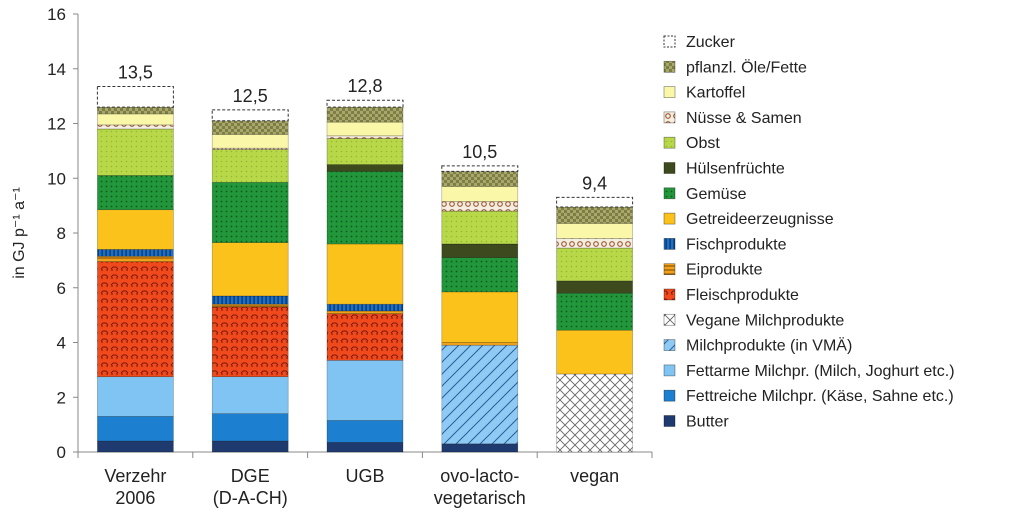 Image resolution: width=1012 pixels, height=527 pixels. What do you see at coordinates (479, 476) in the screenshot?
I see `x-tick-label: ovo-lacto-` at bounding box center [479, 476].